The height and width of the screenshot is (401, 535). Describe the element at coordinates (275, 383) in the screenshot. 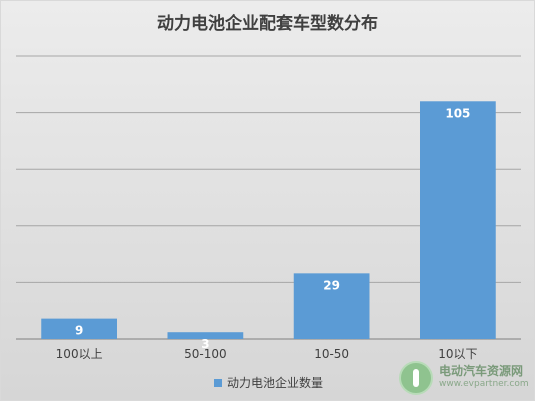

I see `legend-label: 动力电池企业数量` at that location.